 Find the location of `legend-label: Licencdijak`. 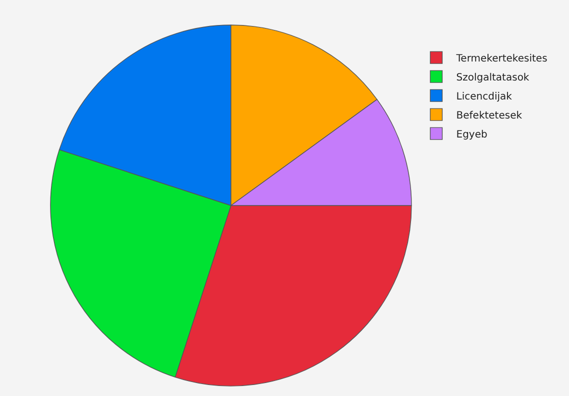

legend-label: Licencdijak is located at coordinates (484, 96).